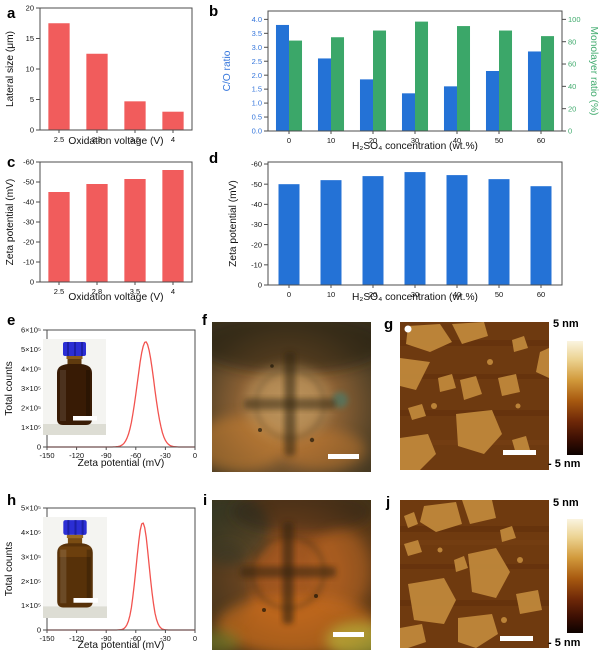 The height and width of the screenshot is (662, 600). What do you see at coordinates (59, 291) in the screenshot?
I see `x-tick-label: 2.5` at bounding box center [59, 291].